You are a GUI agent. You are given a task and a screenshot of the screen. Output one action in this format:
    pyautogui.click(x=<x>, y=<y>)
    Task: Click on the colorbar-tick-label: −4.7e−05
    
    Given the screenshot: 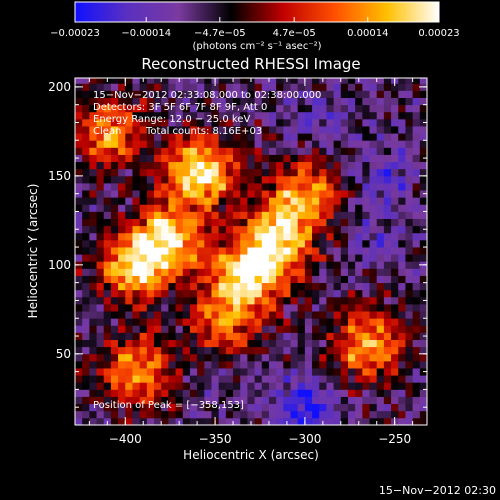 What is the action you would take?
    pyautogui.click(x=220, y=33)
    